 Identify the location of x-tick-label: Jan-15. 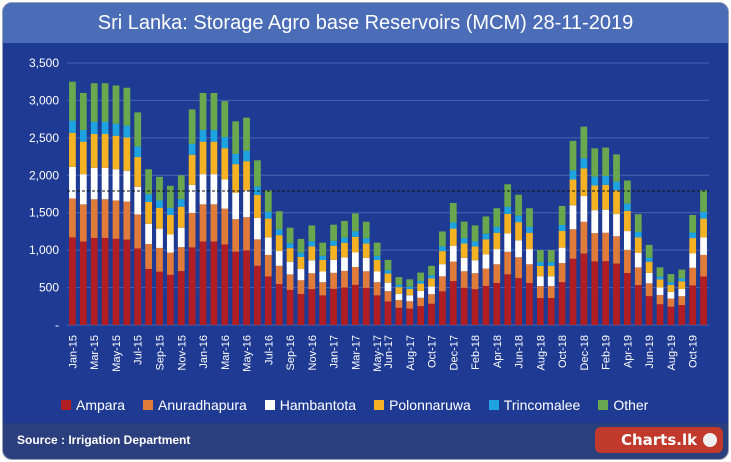
(73, 352).